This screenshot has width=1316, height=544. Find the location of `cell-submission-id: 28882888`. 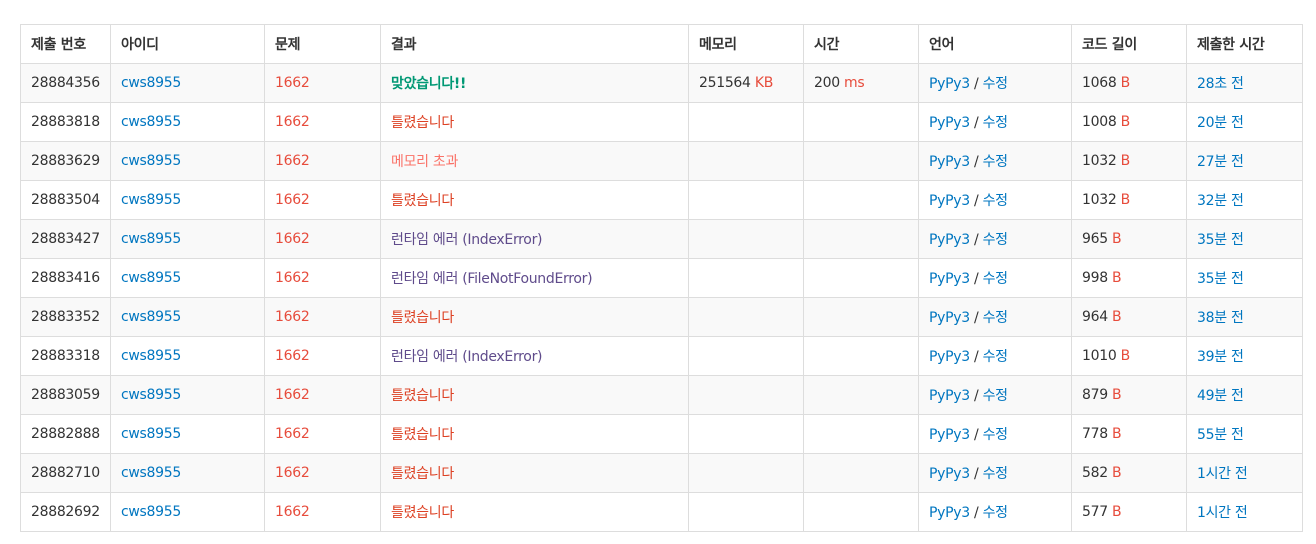

cell-submission-id: 28882888 is located at coordinates (65, 434).